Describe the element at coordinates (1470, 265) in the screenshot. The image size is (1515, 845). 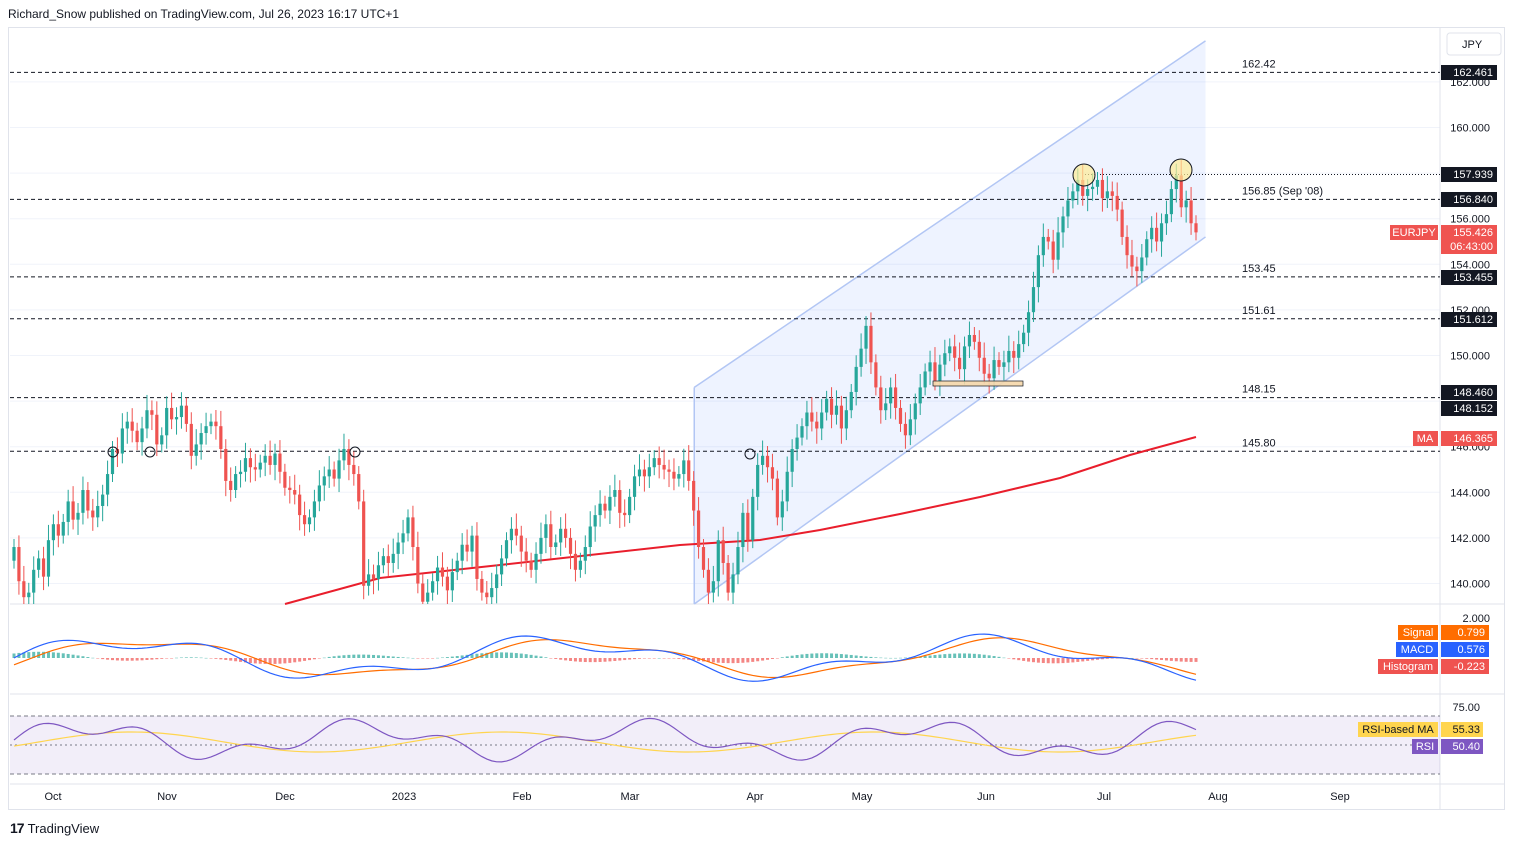
I see `price-tick-label: 154.000` at that location.